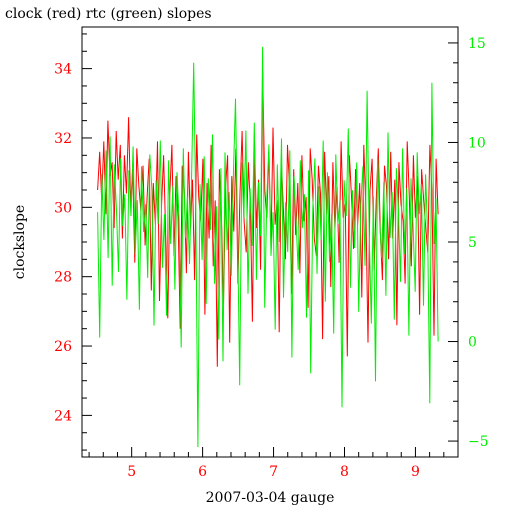  I want to click on x-tick-label: 7, so click(273, 472).